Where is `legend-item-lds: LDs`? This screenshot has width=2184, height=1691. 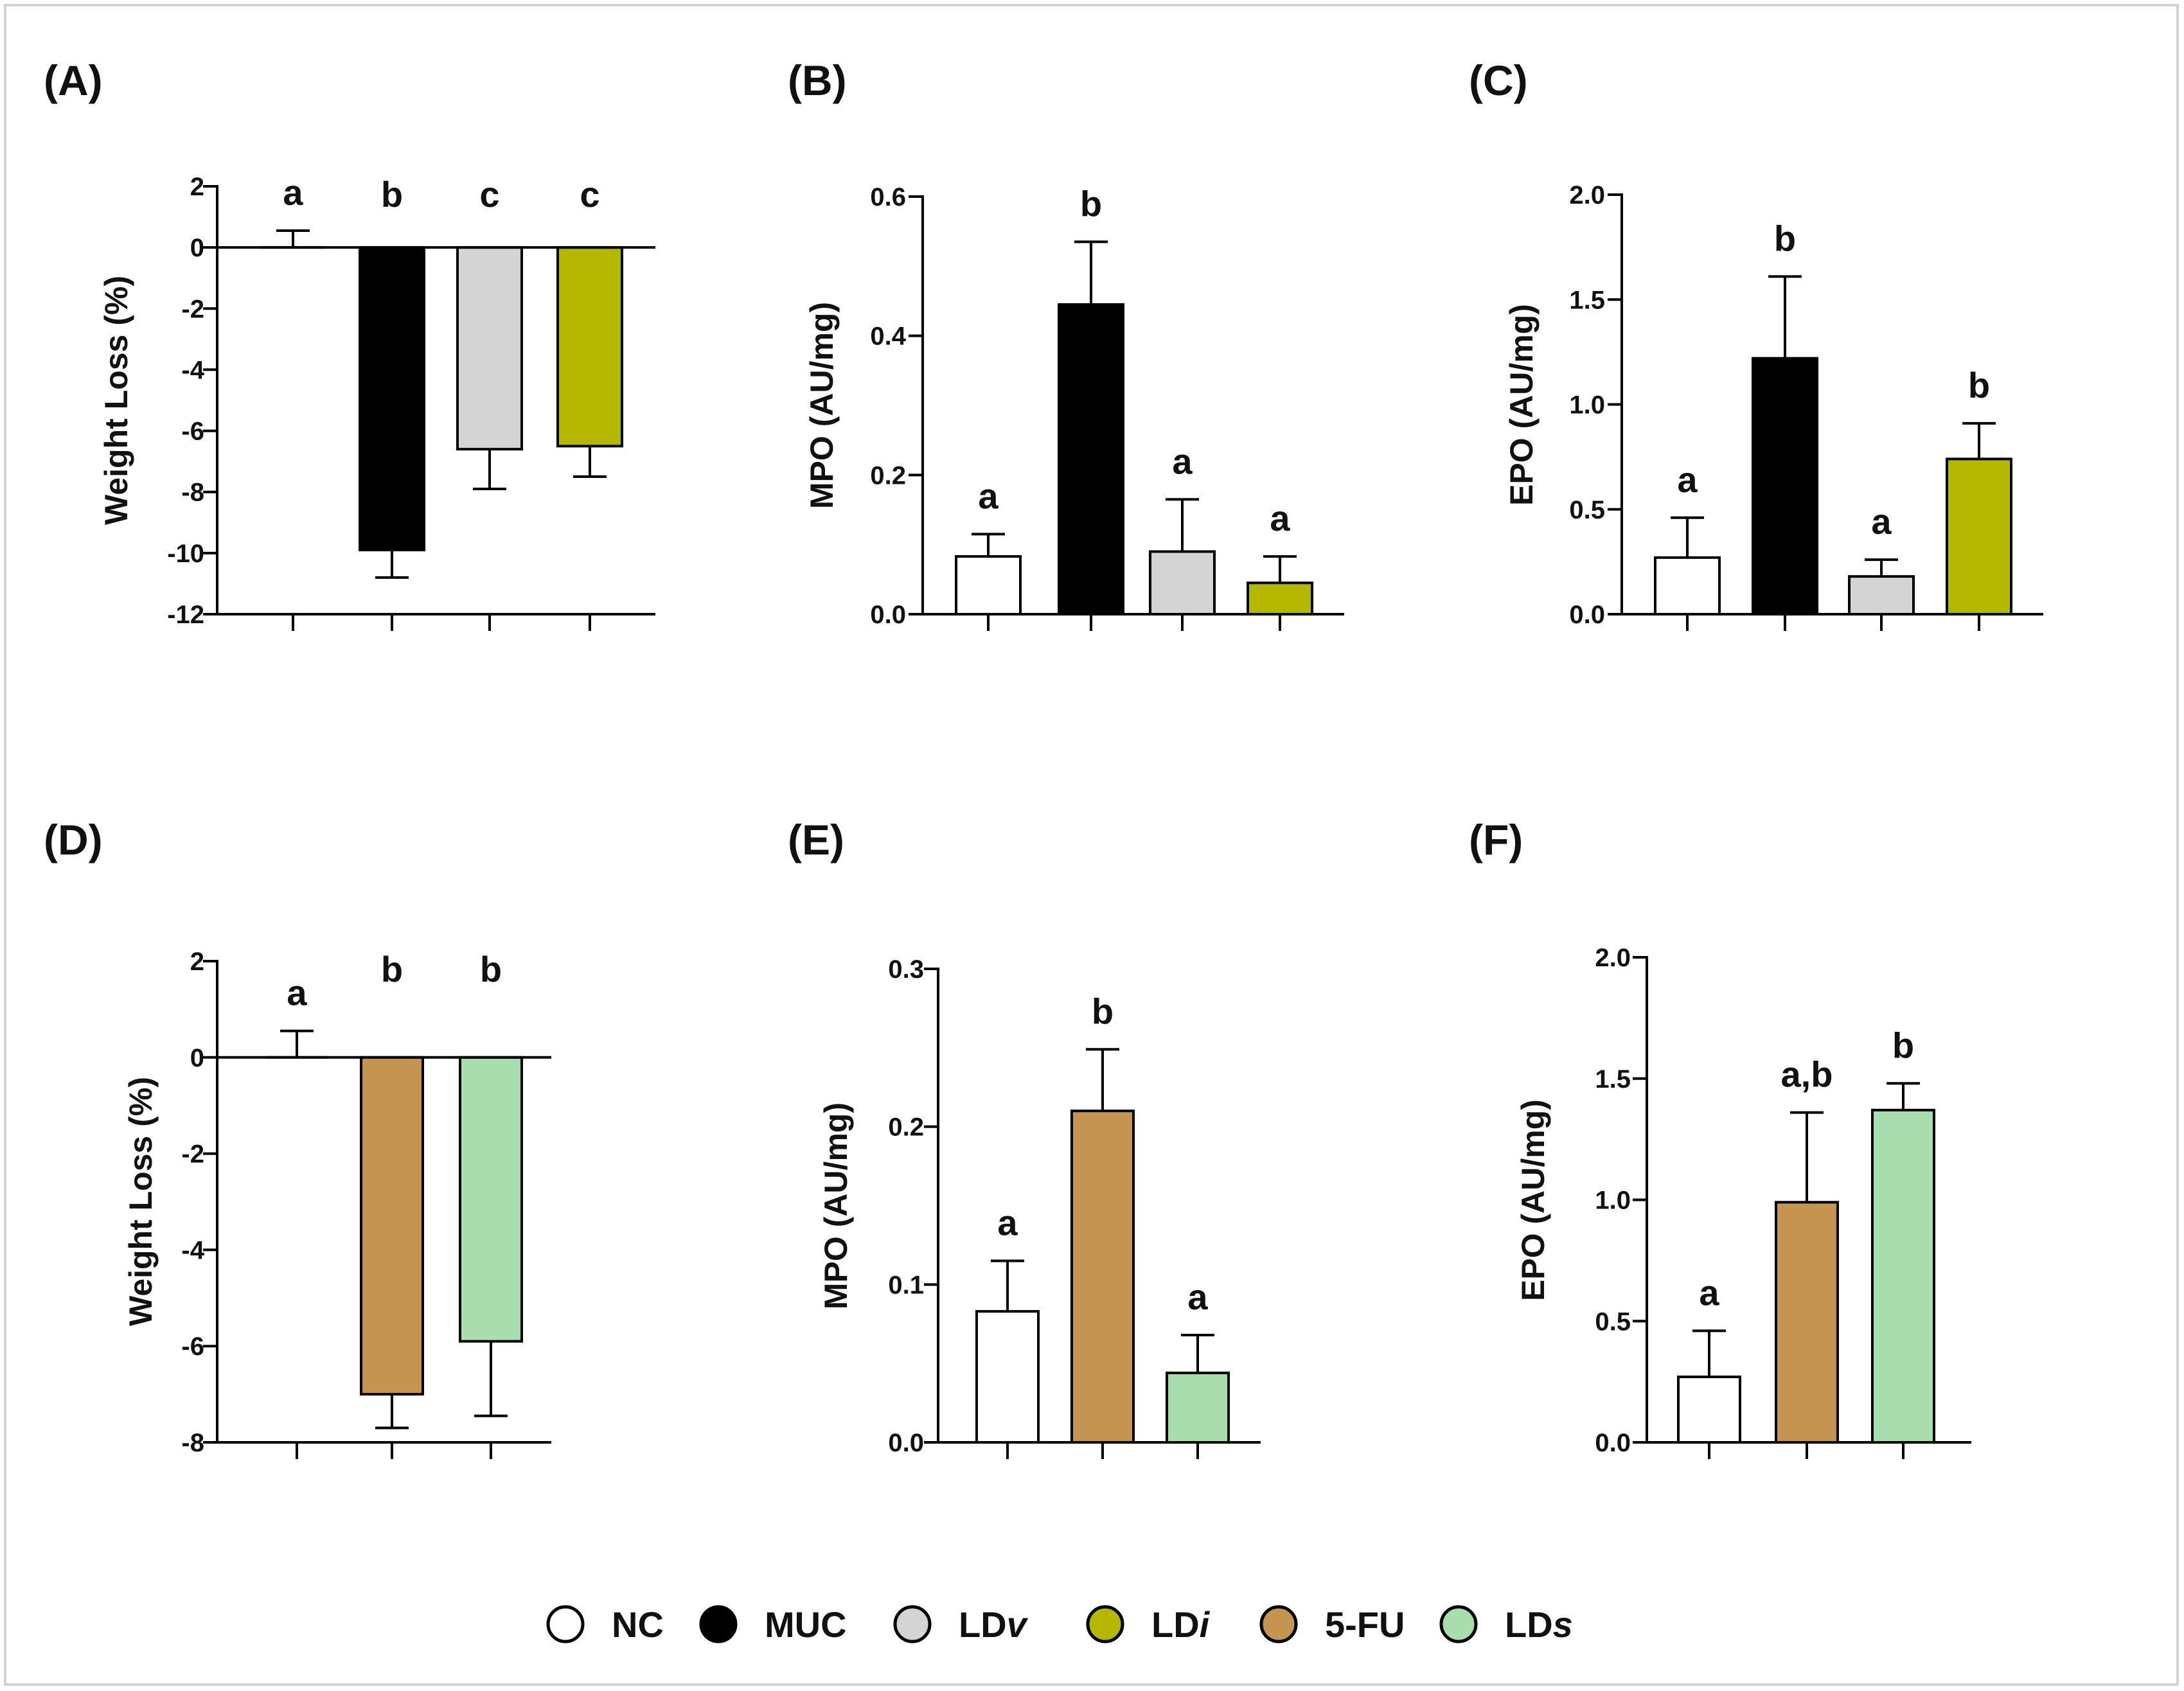
legend-item-lds: LDs is located at coordinates (1506, 1624).